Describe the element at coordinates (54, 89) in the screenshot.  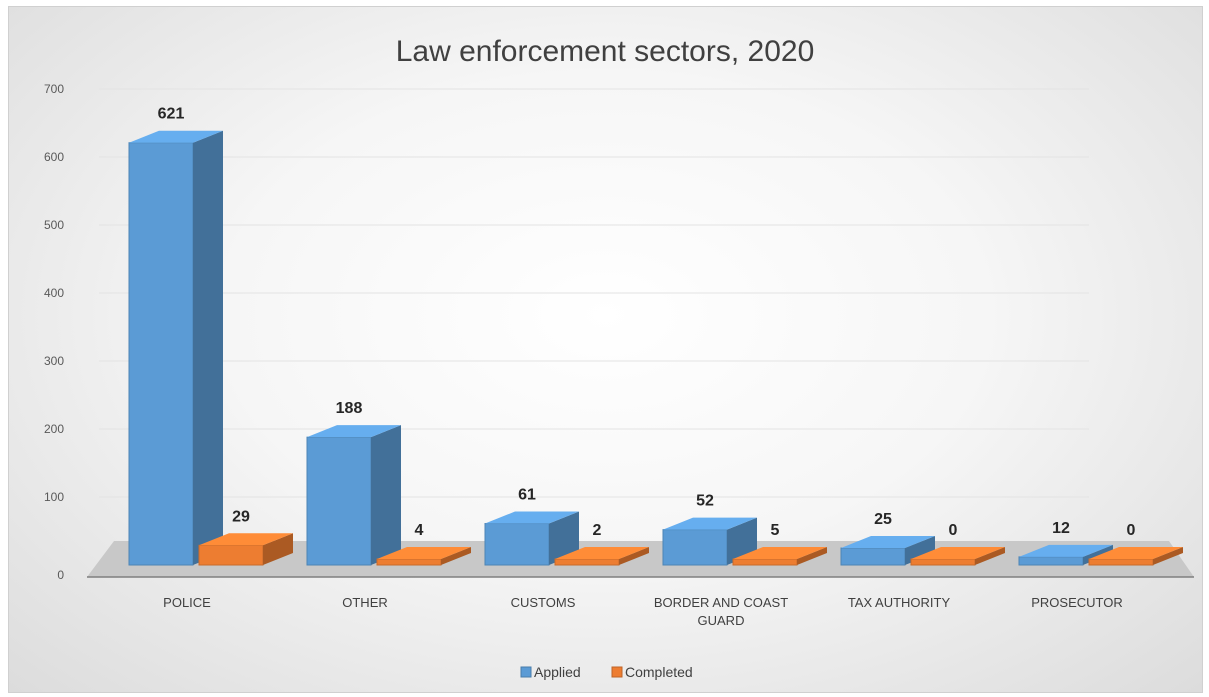
I see `y-tick-label: 700` at that location.